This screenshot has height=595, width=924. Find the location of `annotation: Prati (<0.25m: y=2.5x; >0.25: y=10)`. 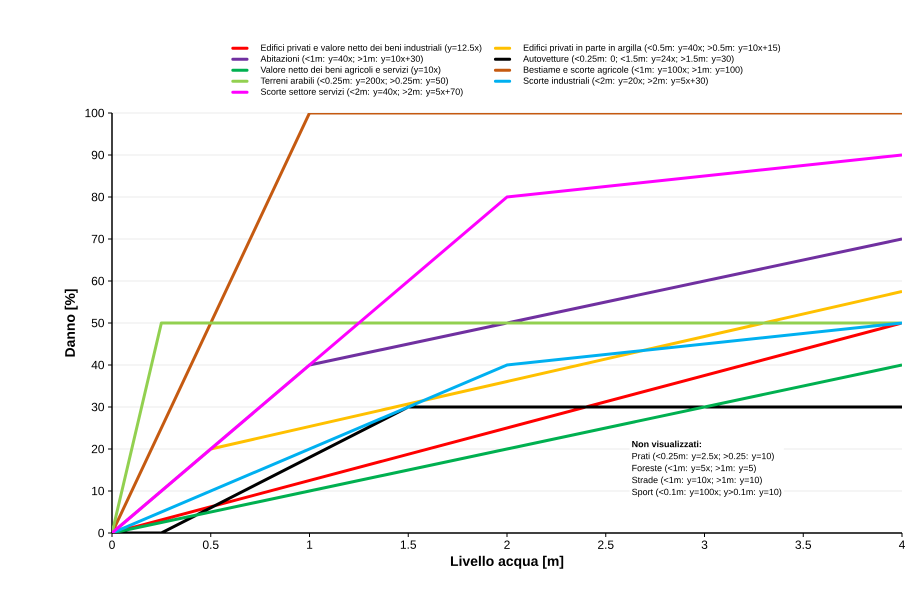

annotation: Prati (<0.25m: y=2.5x; >0.25: y=10) is located at coordinates (703, 456).